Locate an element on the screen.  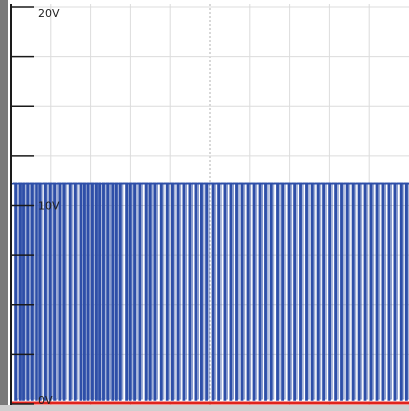
y-tick-label: 10V is located at coordinates (49, 206).